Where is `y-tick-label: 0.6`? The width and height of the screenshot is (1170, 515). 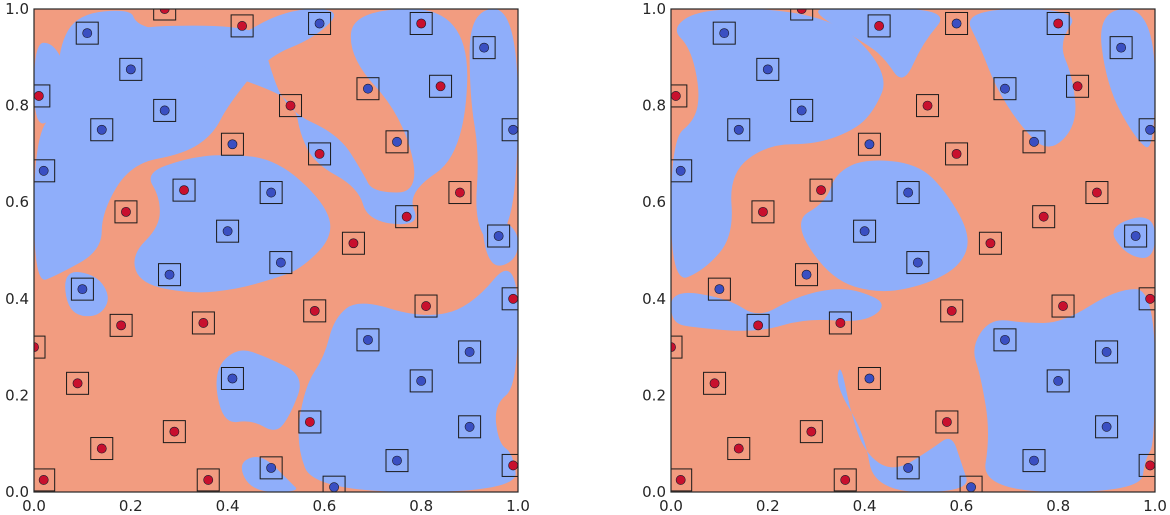 y-tick-label: 0.6 is located at coordinates (17, 202).